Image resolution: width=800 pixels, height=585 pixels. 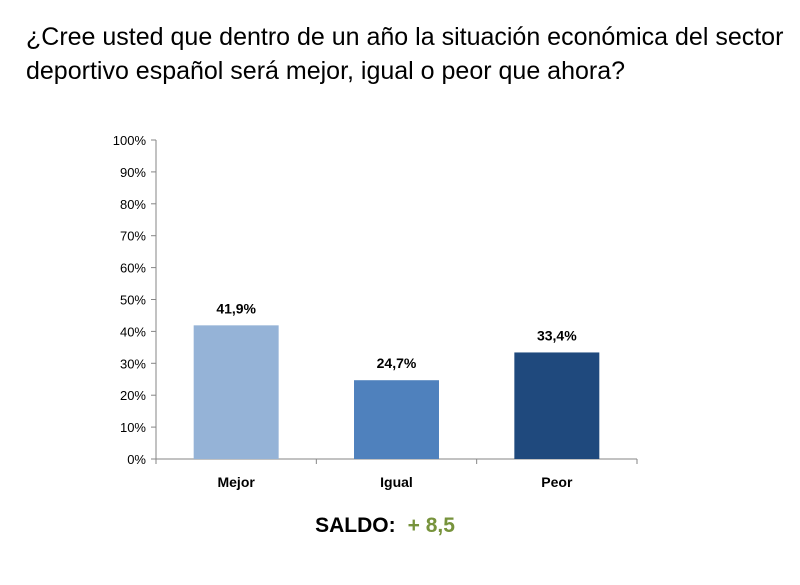 I want to click on y-tick-label: 90%, so click(x=133, y=172).